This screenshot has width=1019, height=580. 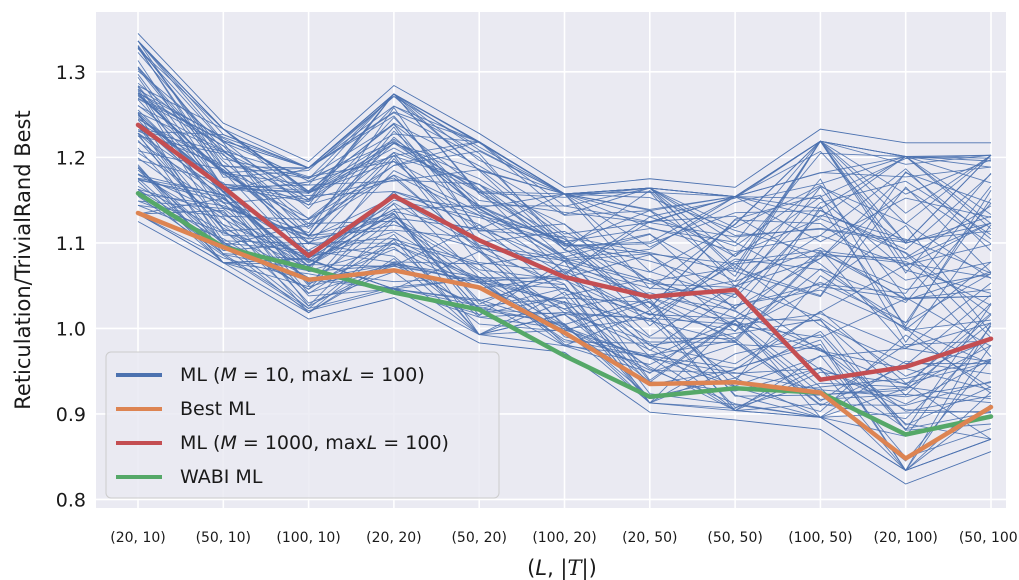 I want to click on legend-ml-m10-prefix: ML (, so click(x=200, y=375).